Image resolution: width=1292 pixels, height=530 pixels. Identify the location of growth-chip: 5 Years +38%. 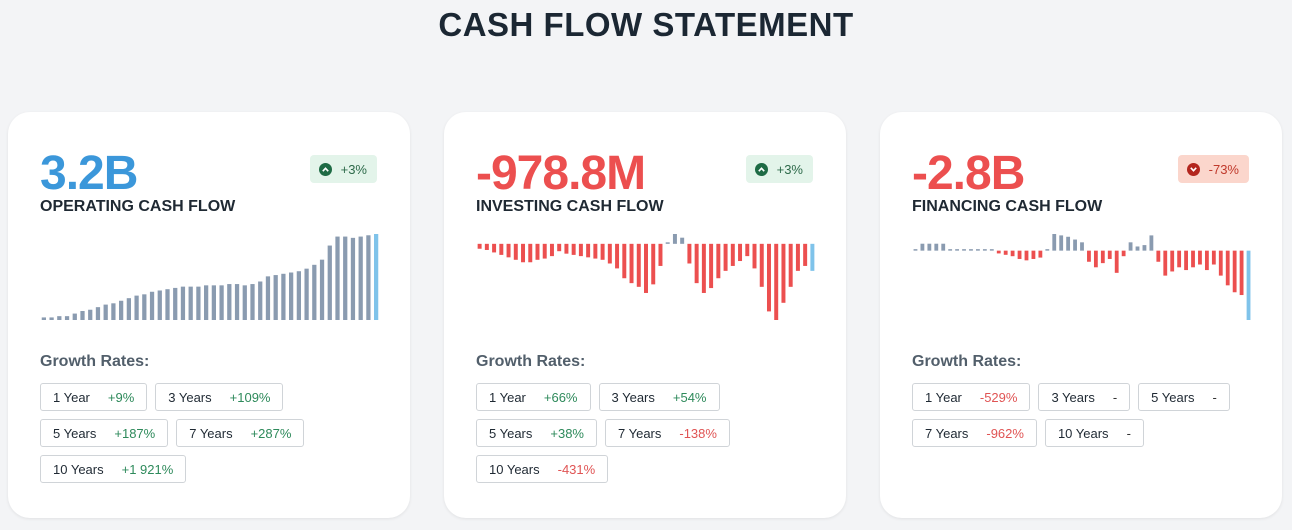
(536, 433).